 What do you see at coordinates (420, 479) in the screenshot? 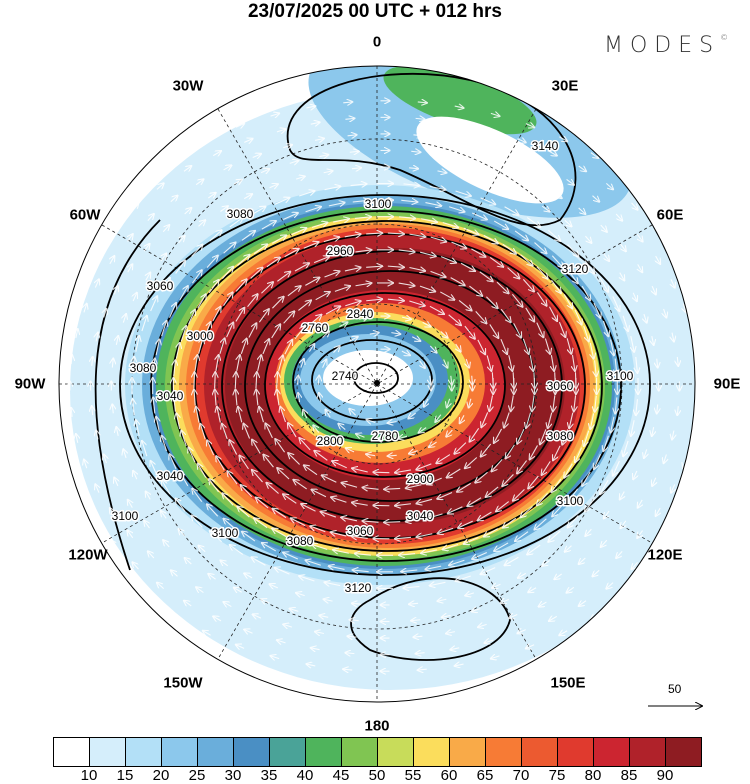
I see `contour-label: 2900` at bounding box center [420, 479].